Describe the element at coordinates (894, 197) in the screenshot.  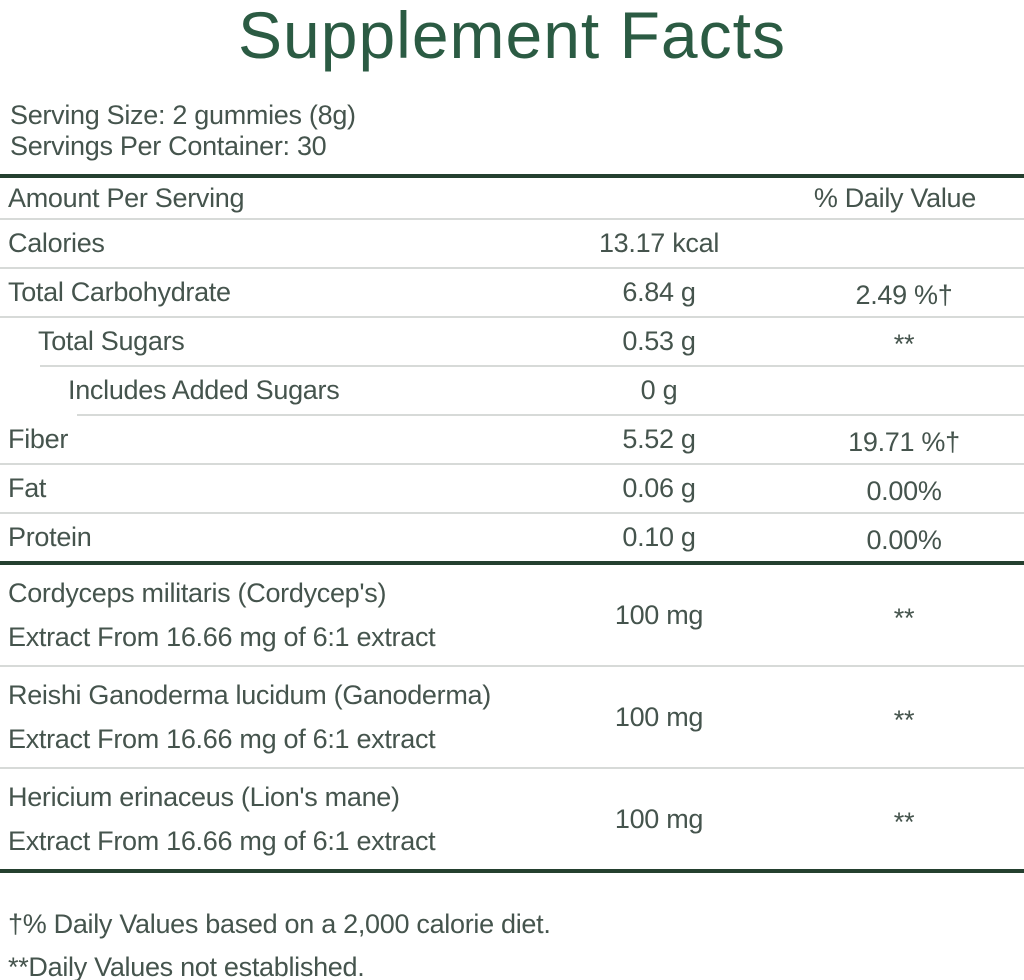
I see `header-daily-value: % Daily Value` at that location.